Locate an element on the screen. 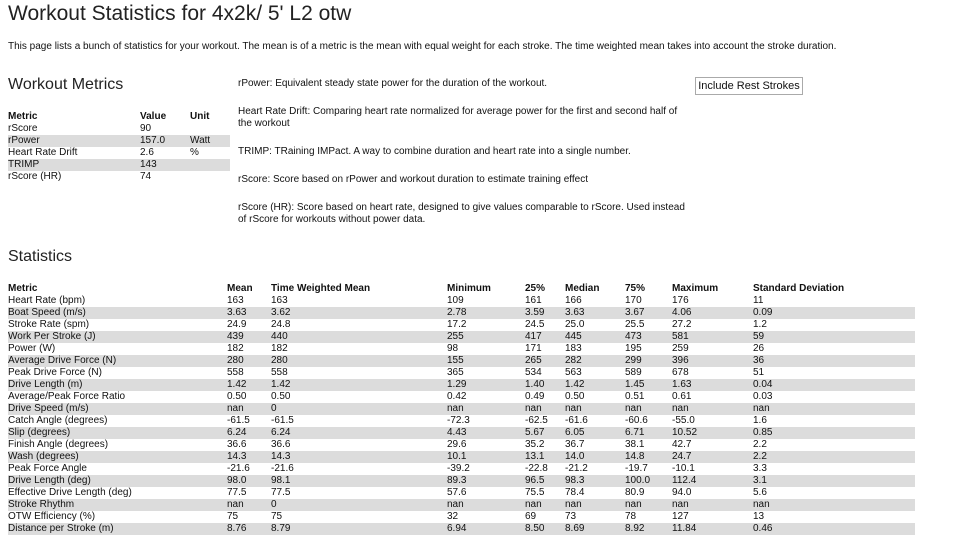  cell-value: 25.5 is located at coordinates (635, 324).